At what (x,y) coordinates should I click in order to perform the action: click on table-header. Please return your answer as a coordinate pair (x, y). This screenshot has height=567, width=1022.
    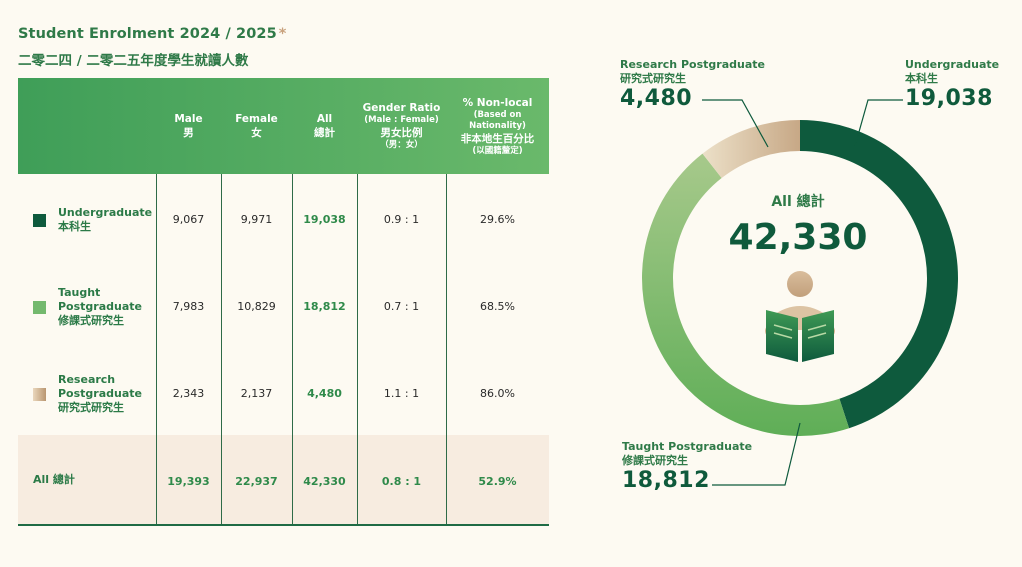
    Looking at the image, I should click on (283, 126).